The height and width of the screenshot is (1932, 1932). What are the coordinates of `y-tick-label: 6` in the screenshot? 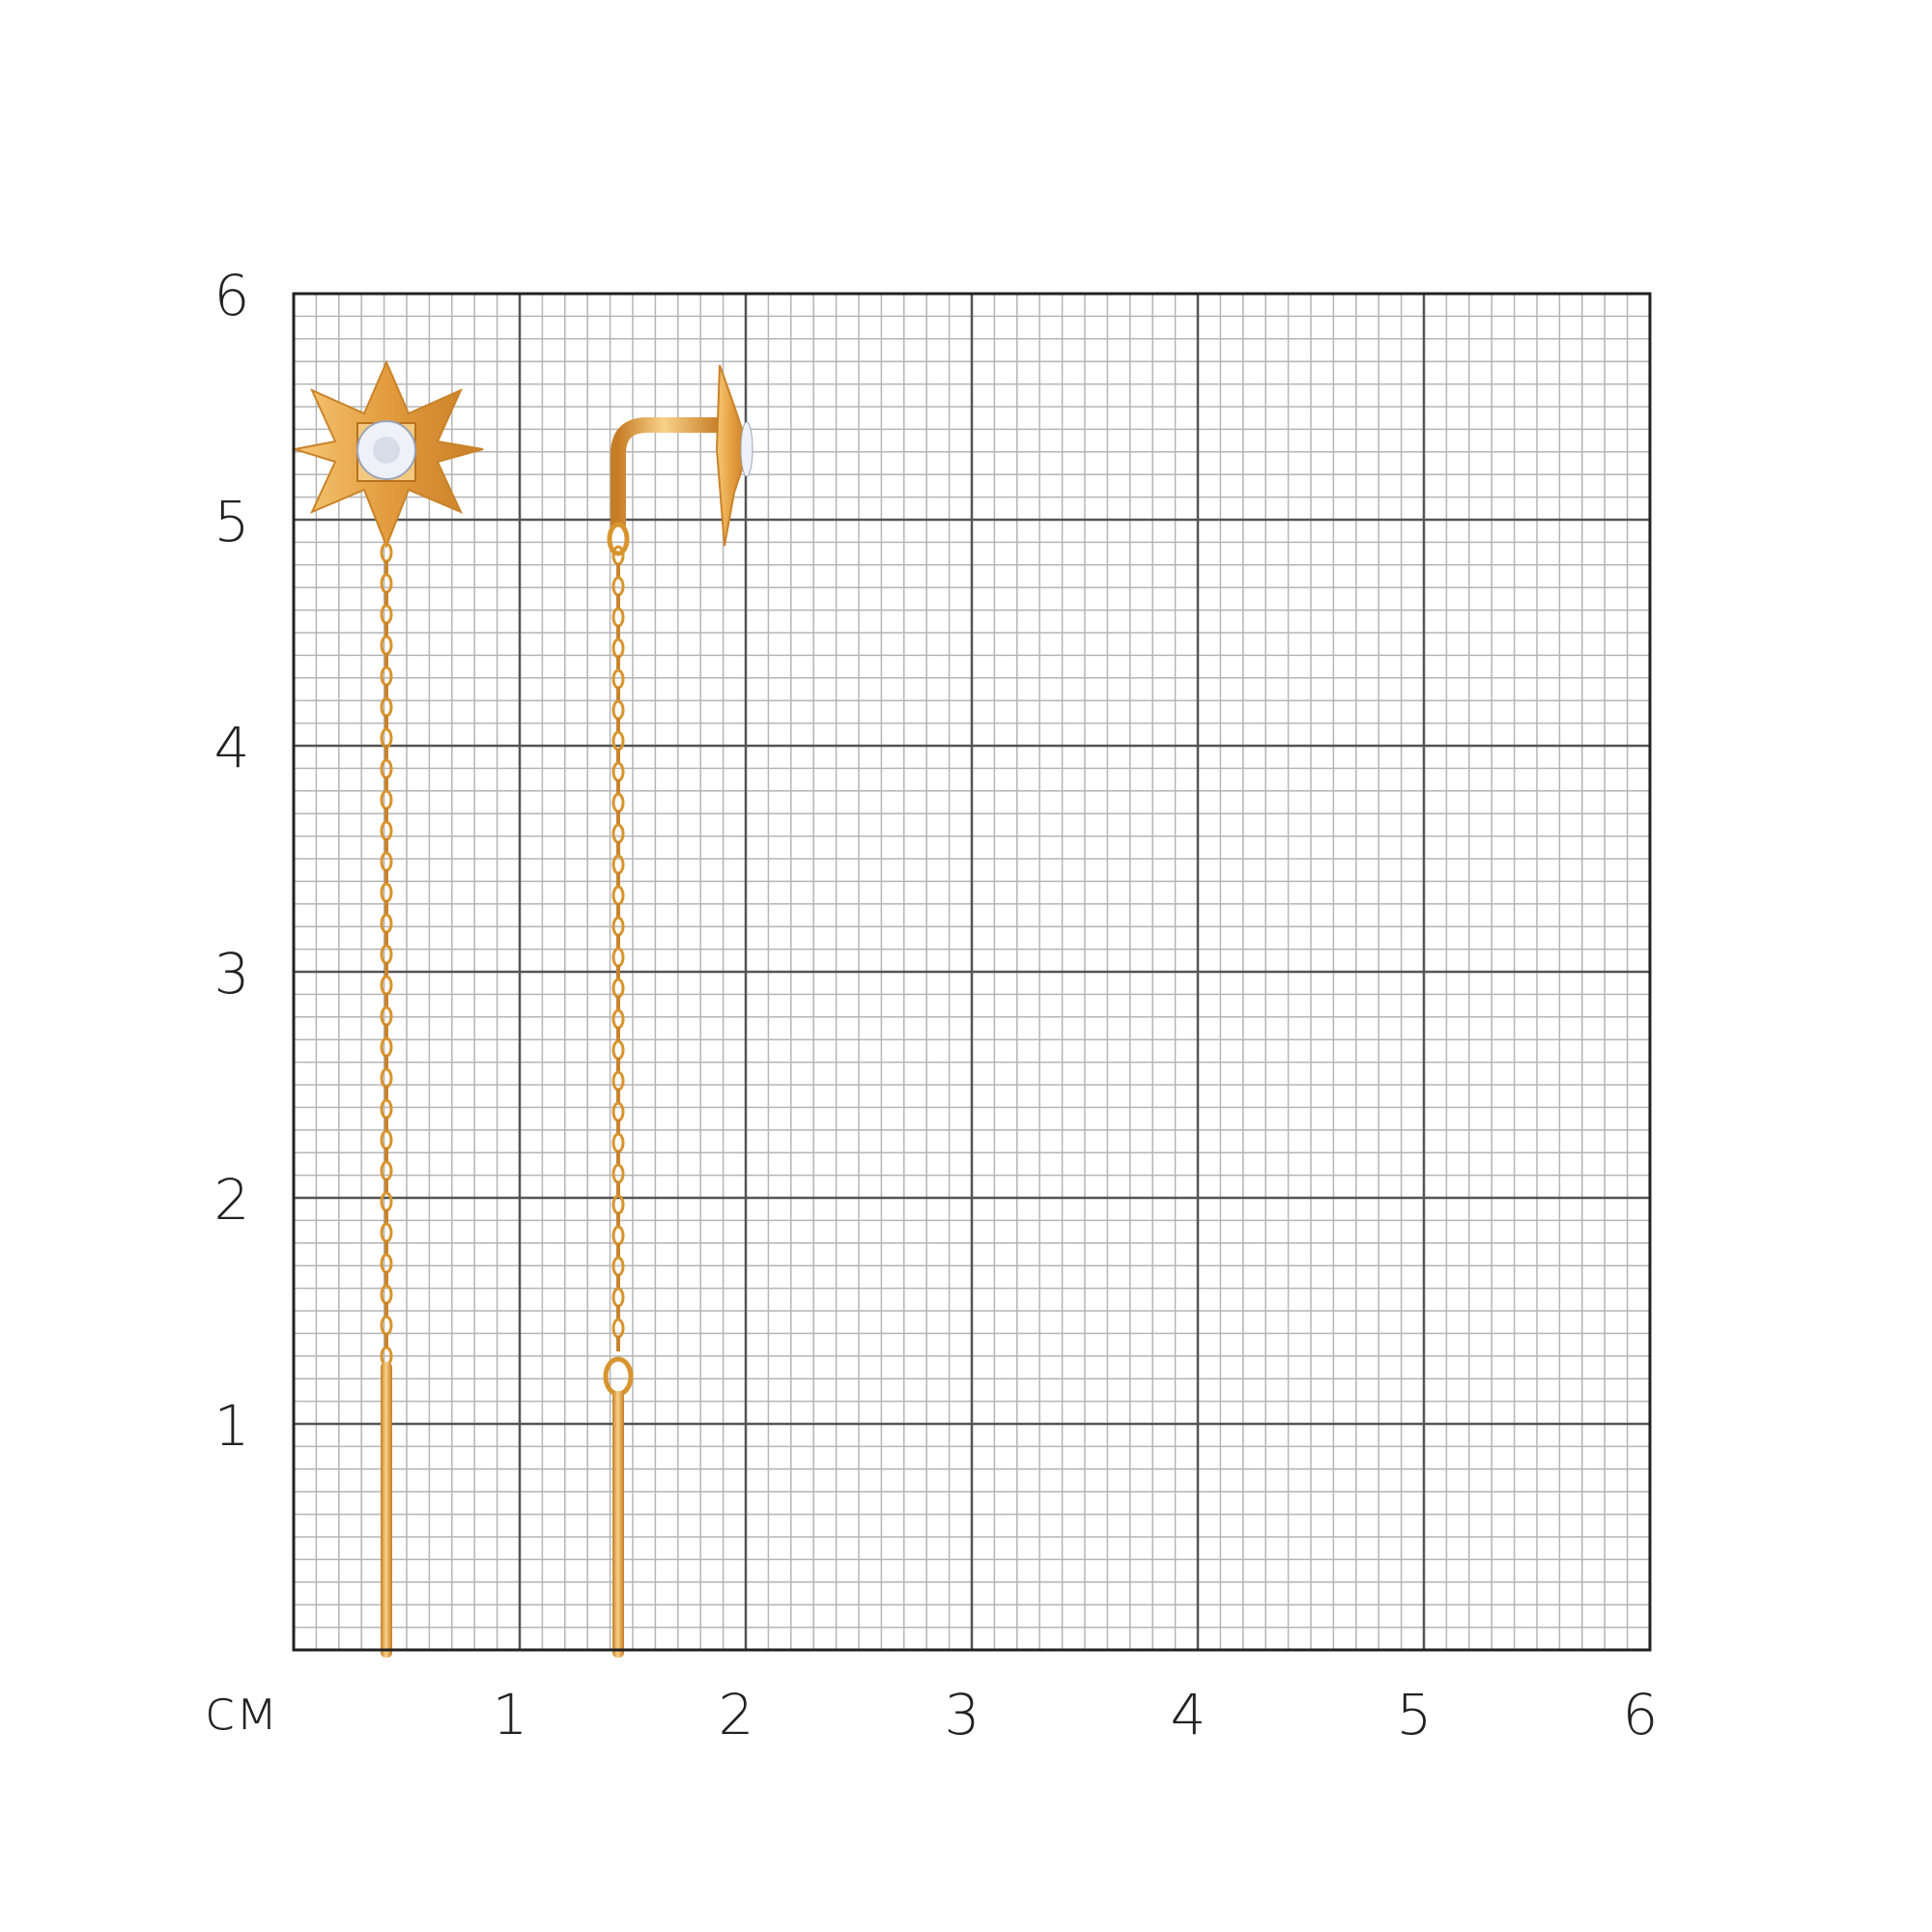 It's located at (232, 295).